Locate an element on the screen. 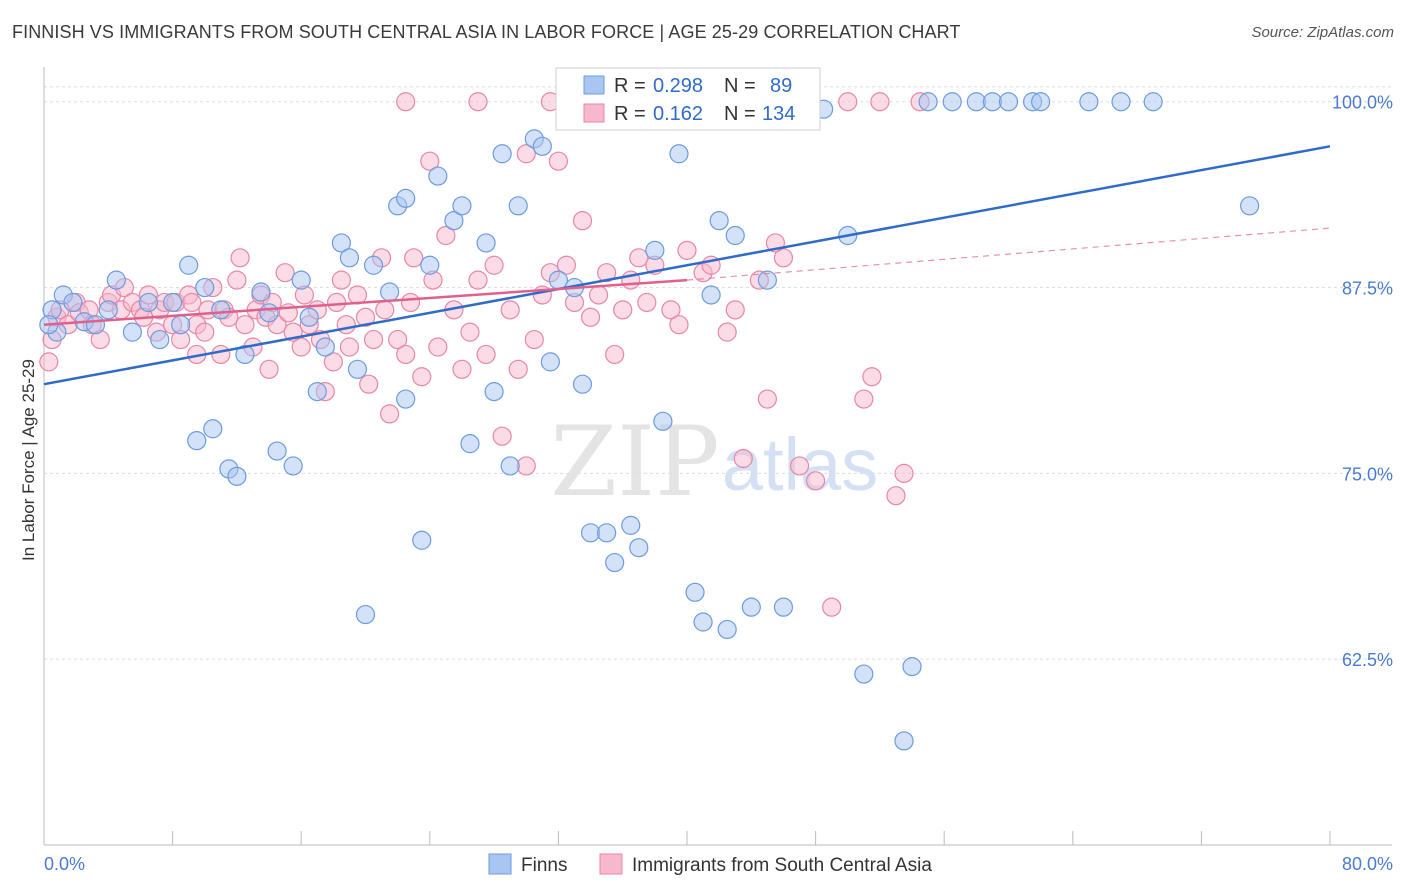 The image size is (1406, 892). y-tick-label-0: 62.5% is located at coordinates (1367, 660).